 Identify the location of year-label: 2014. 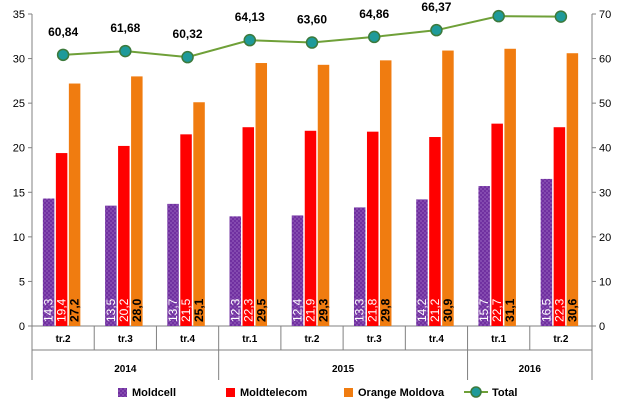
(125, 369).